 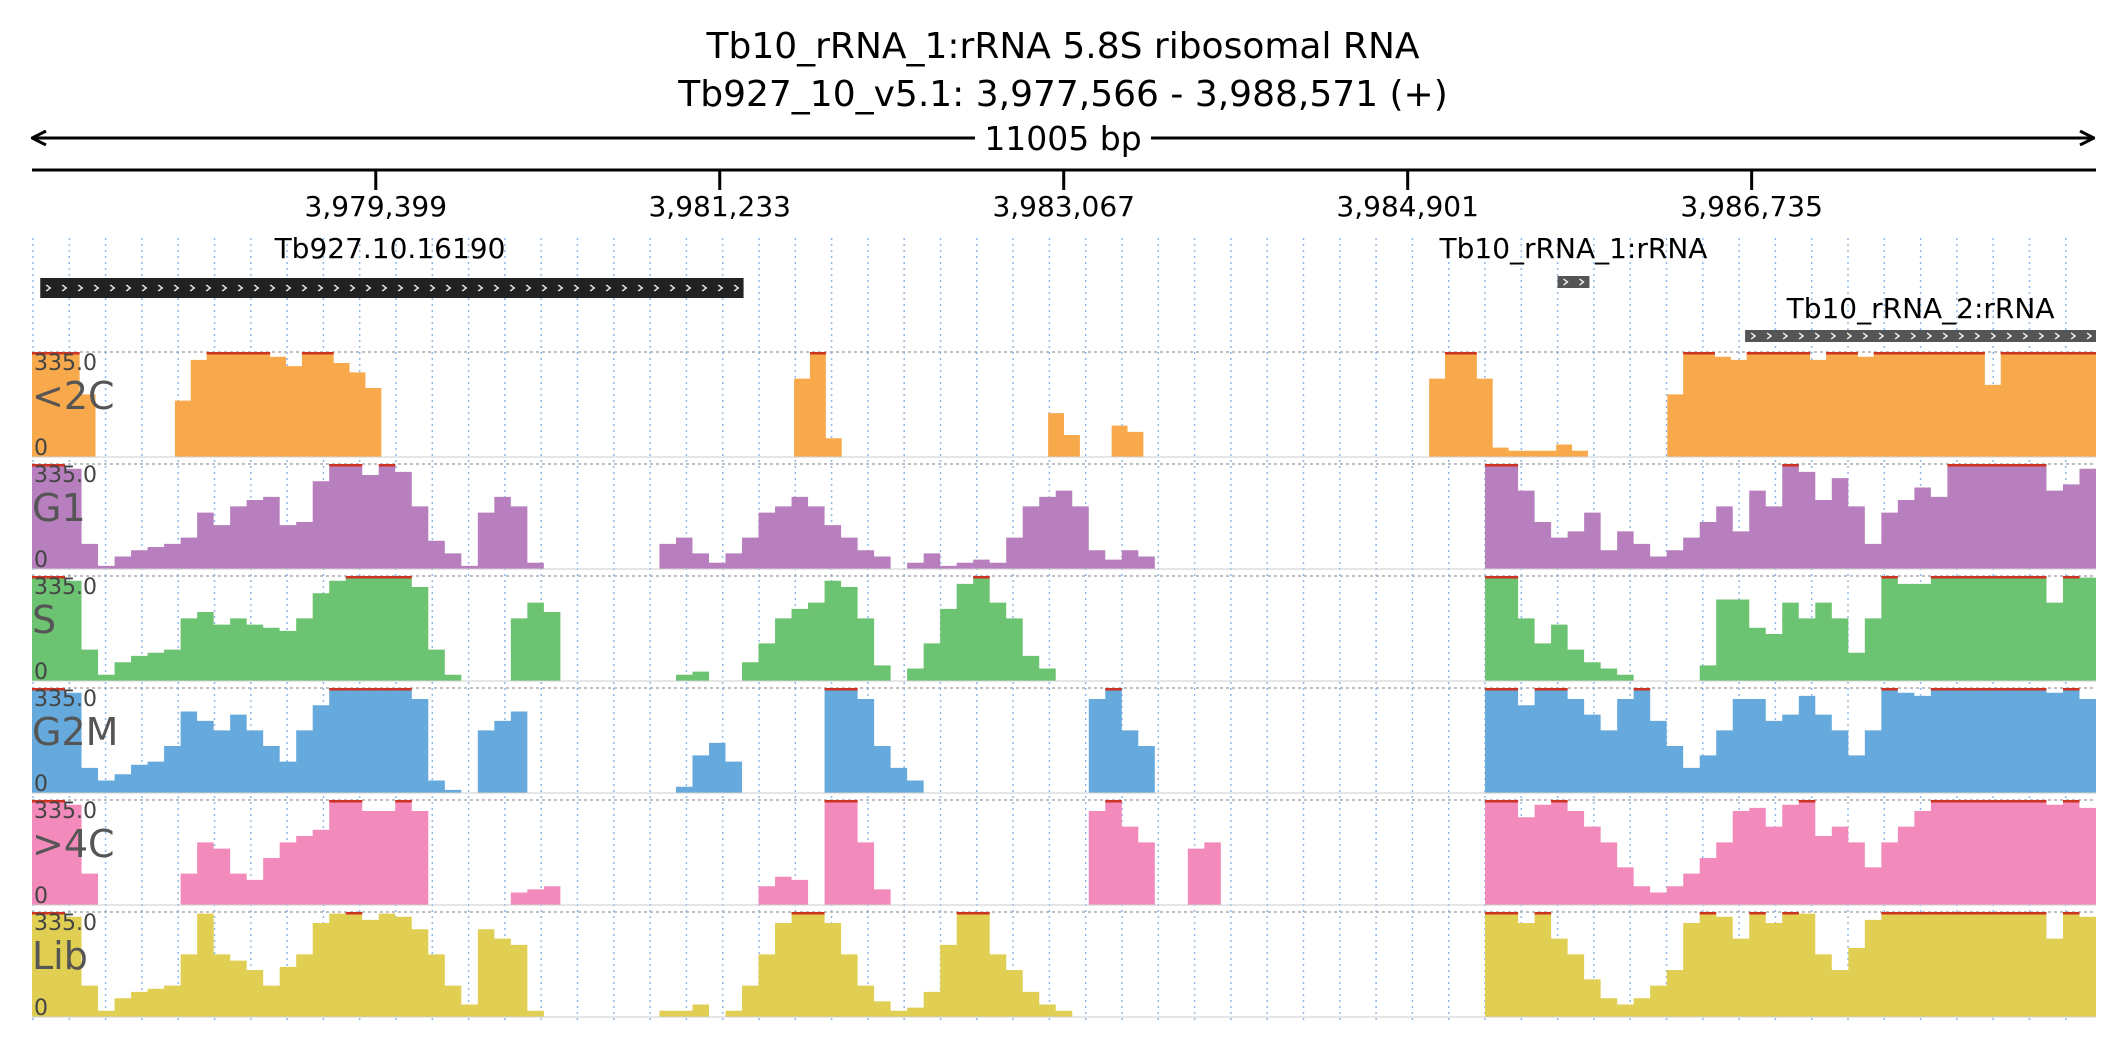 I want to click on track-name: Lib, so click(x=60, y=956).